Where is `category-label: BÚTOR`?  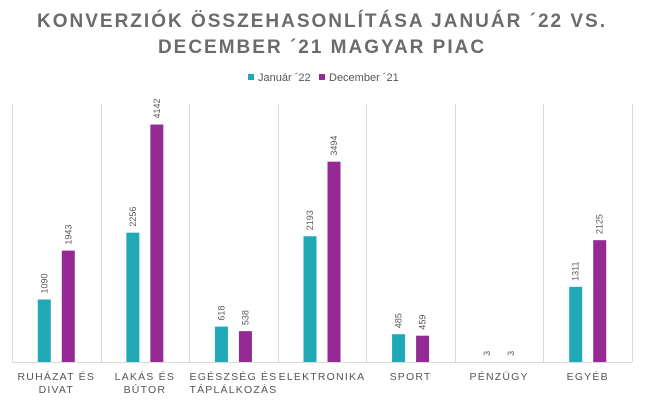 category-label: BÚTOR is located at coordinates (145, 389).